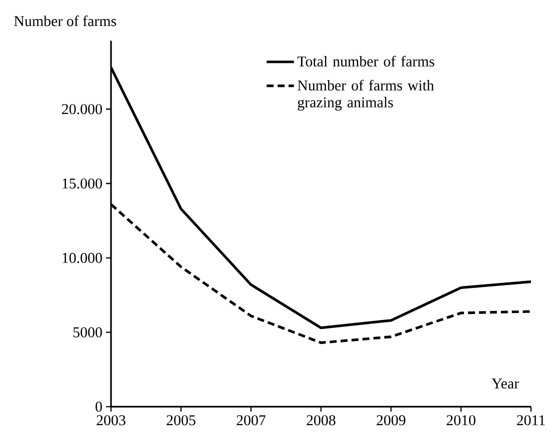 This screenshot has height=439, width=555. I want to click on x-tick-label: 2007, so click(251, 420).